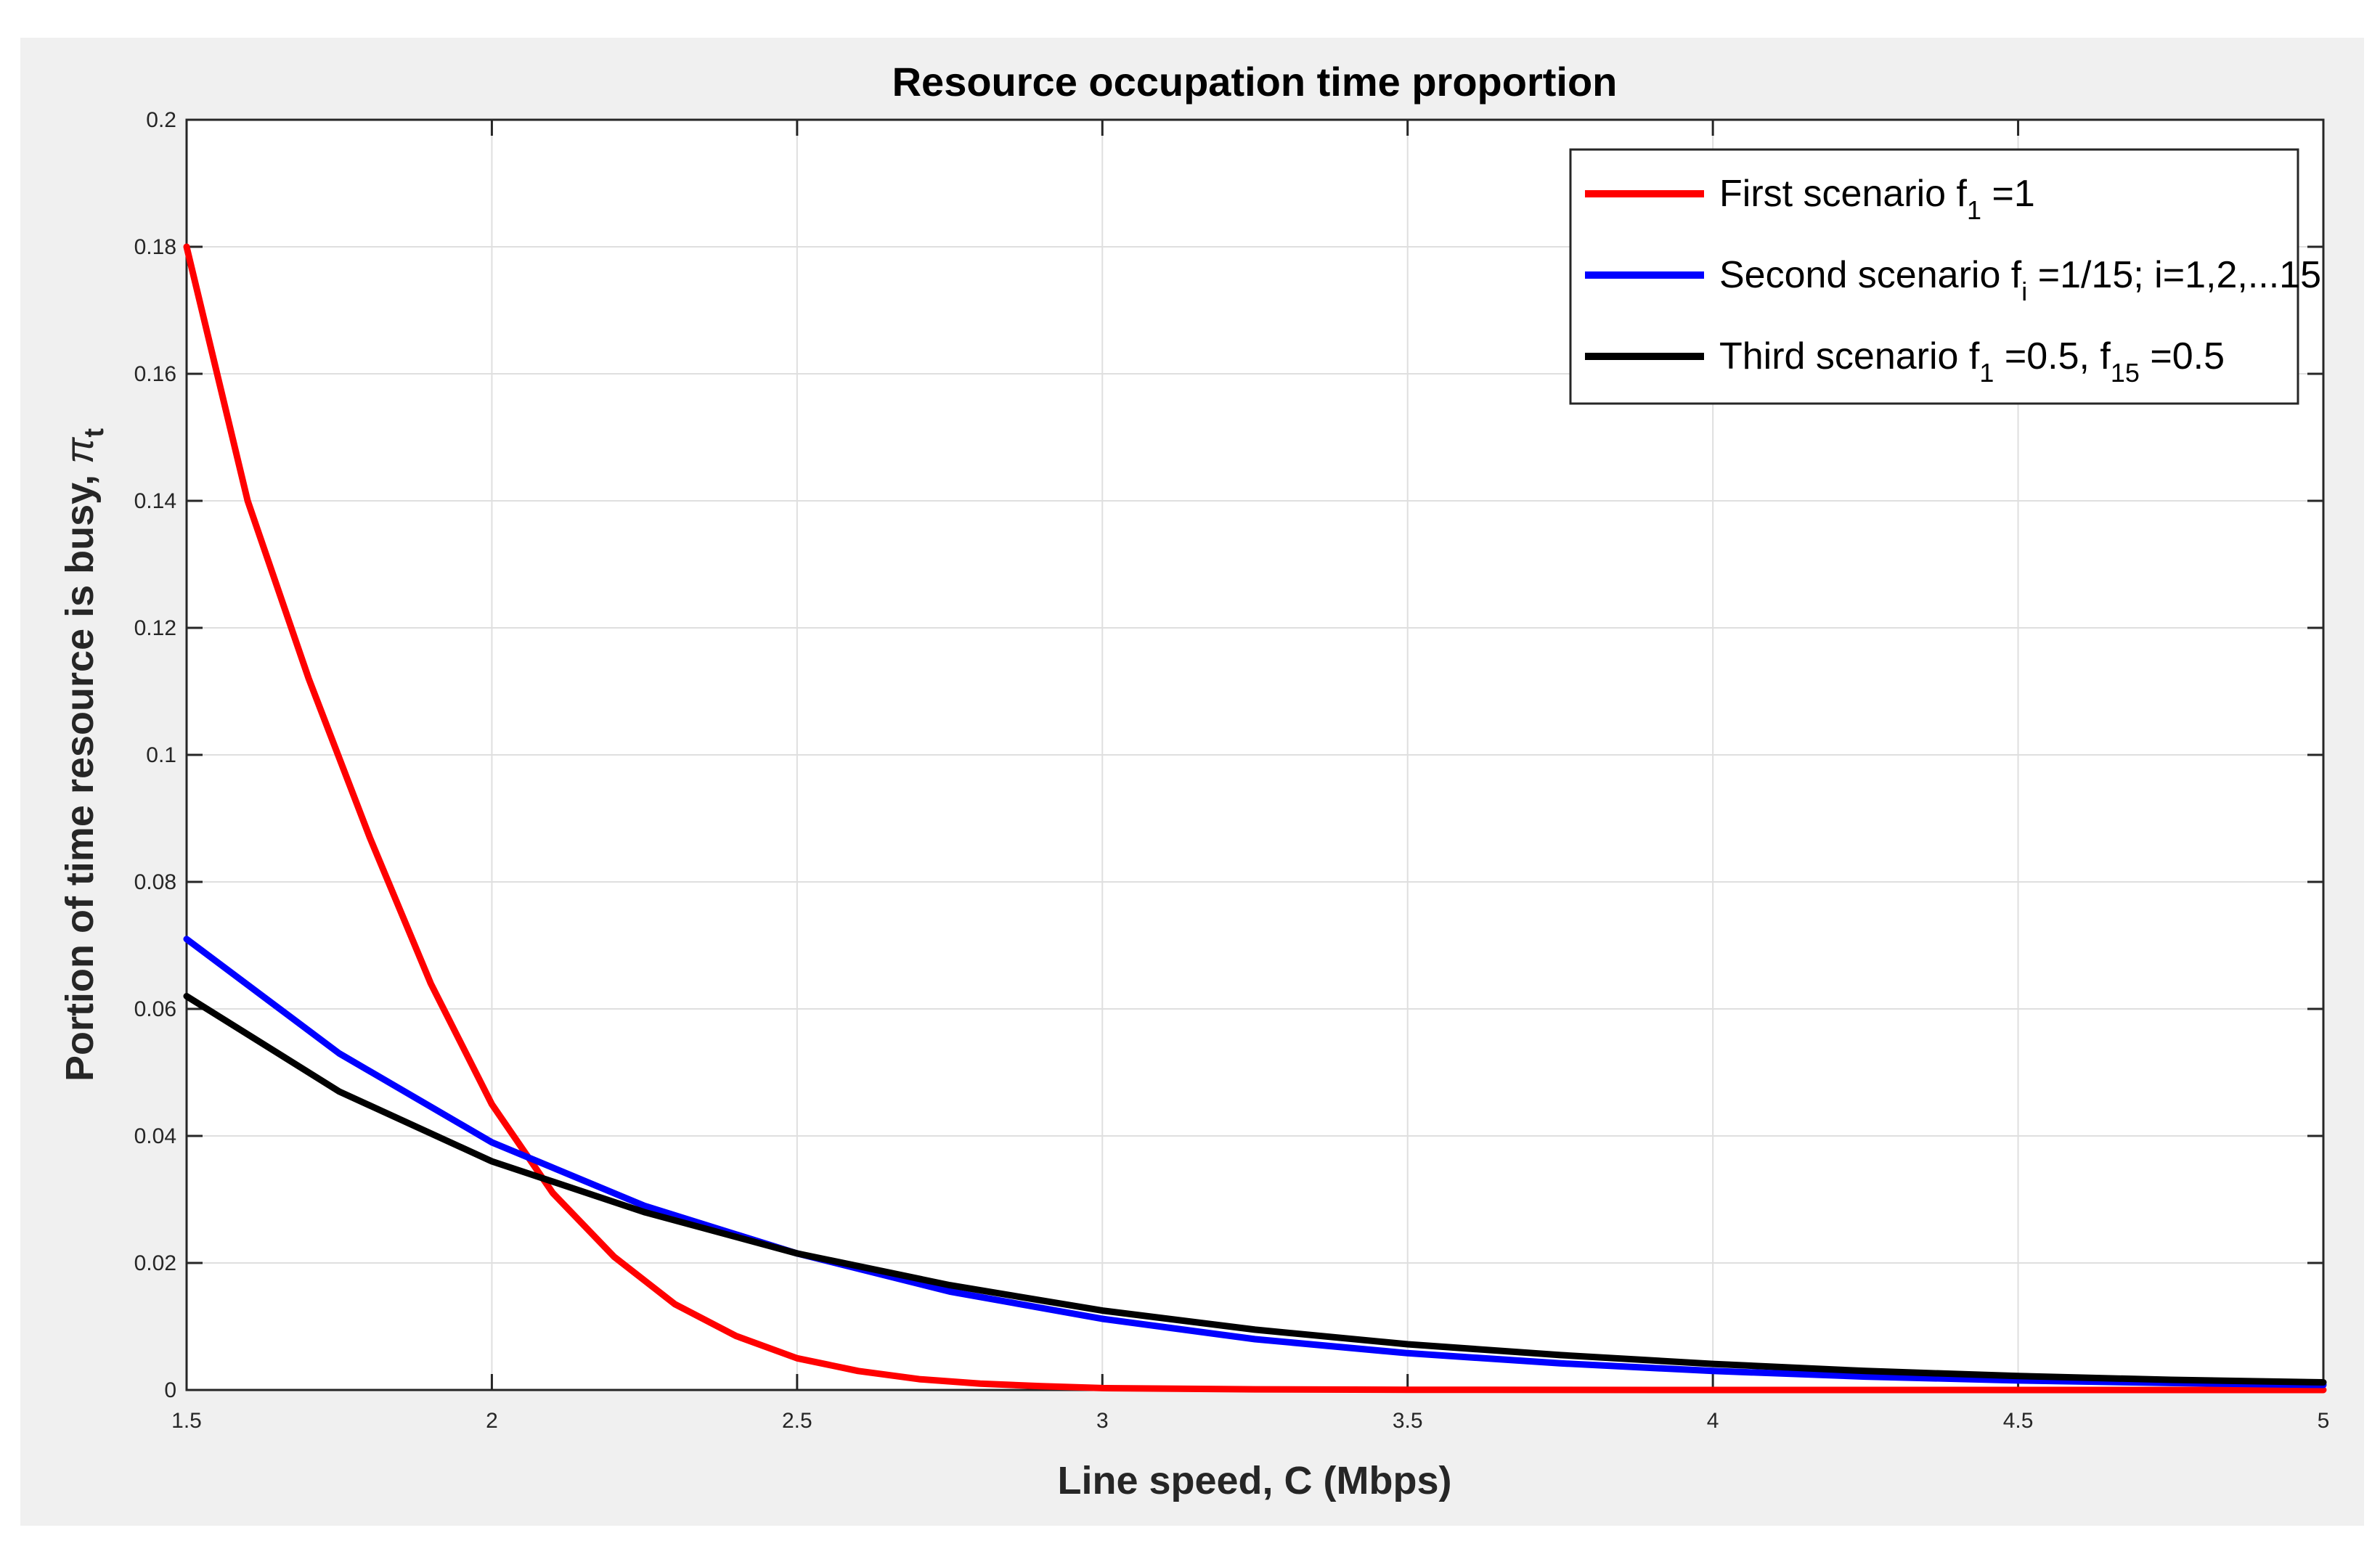 The image size is (2380, 1562). I want to click on legend-subscript: i, so click(2024, 292).